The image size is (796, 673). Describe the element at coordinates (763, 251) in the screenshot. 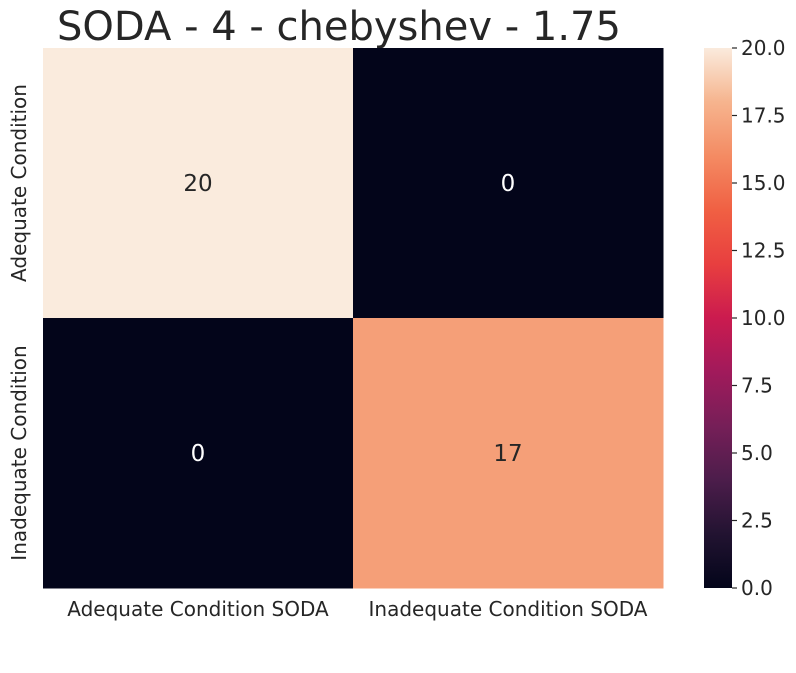

I see `colorbar-tick-label: 12.5` at that location.